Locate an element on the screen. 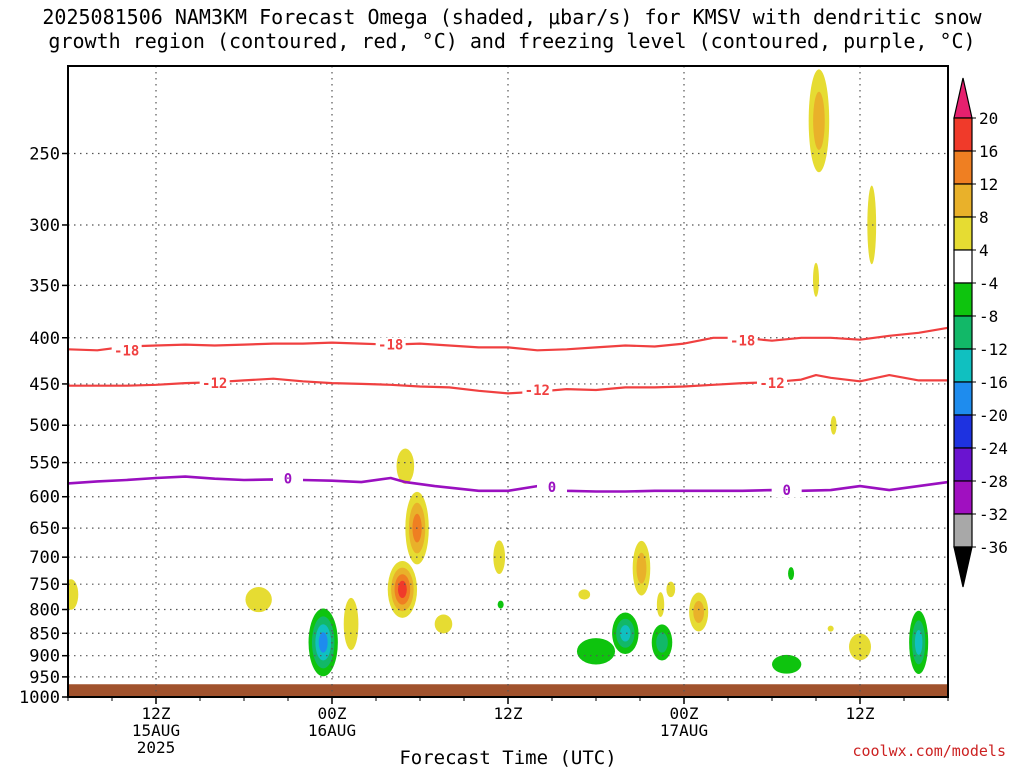 This screenshot has height=768, width=1024. colorbar-label--24: -24 is located at coordinates (993, 448).